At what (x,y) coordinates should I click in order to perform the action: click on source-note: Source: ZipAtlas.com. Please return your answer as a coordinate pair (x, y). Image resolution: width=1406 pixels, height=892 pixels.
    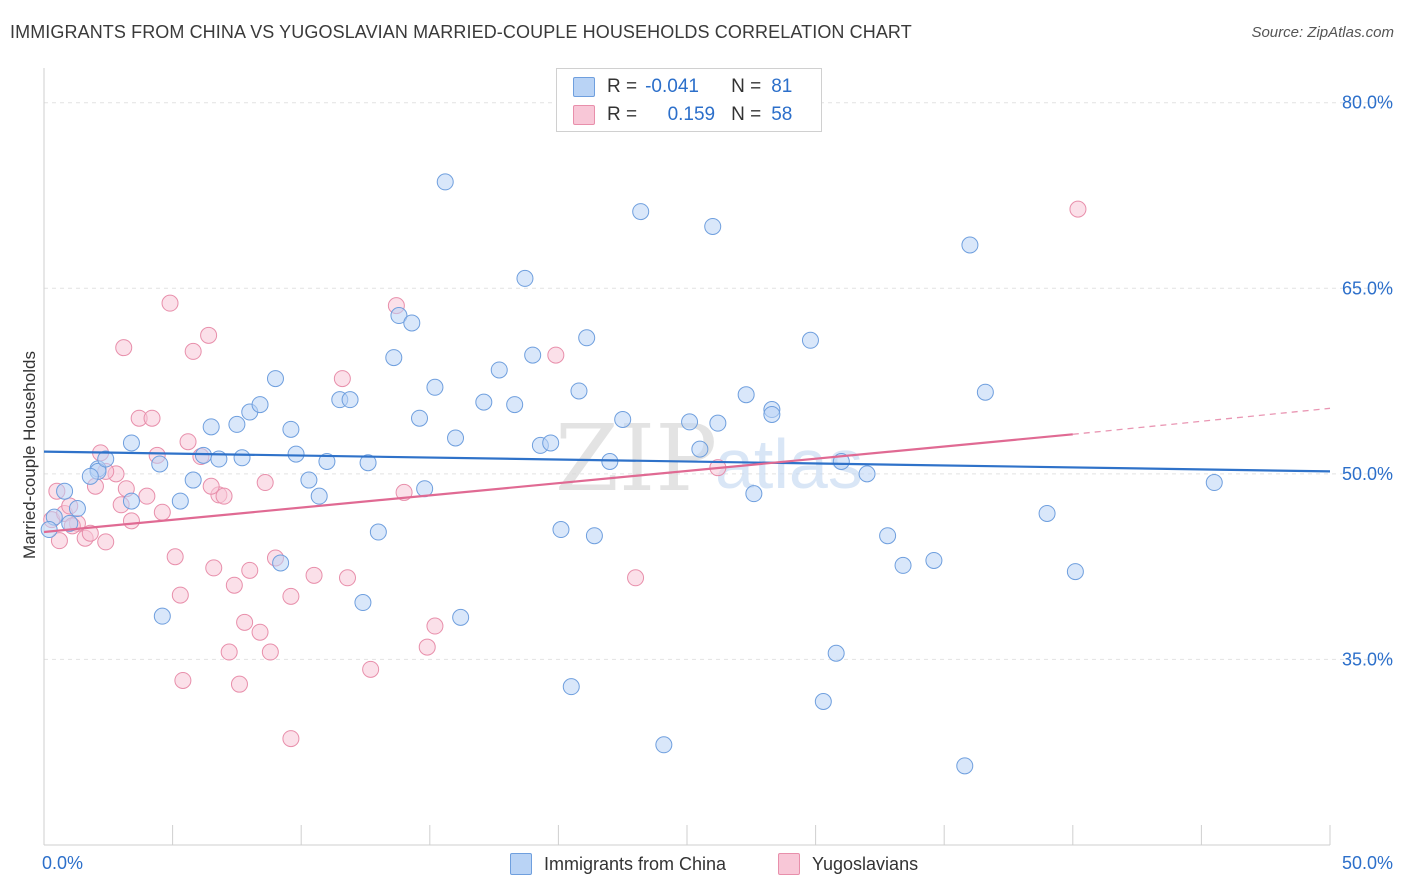
    Looking at the image, I should click on (1322, 32).